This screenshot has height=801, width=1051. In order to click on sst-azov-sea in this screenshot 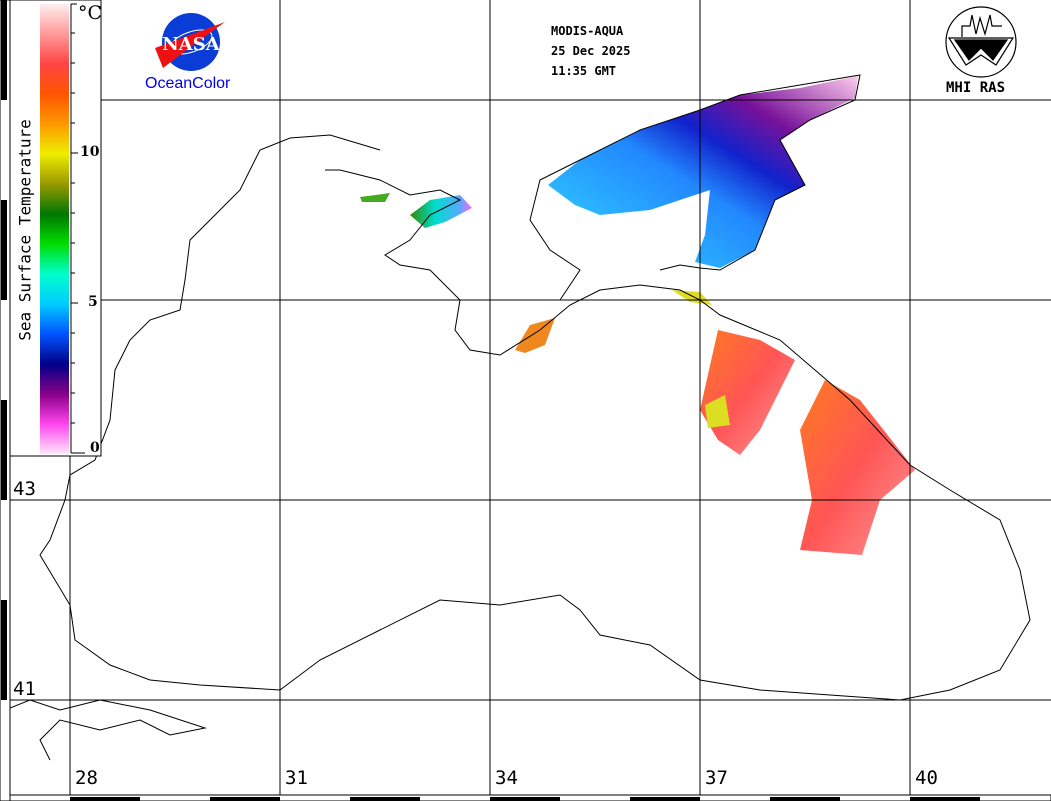, I will do `click(703, 172)`.